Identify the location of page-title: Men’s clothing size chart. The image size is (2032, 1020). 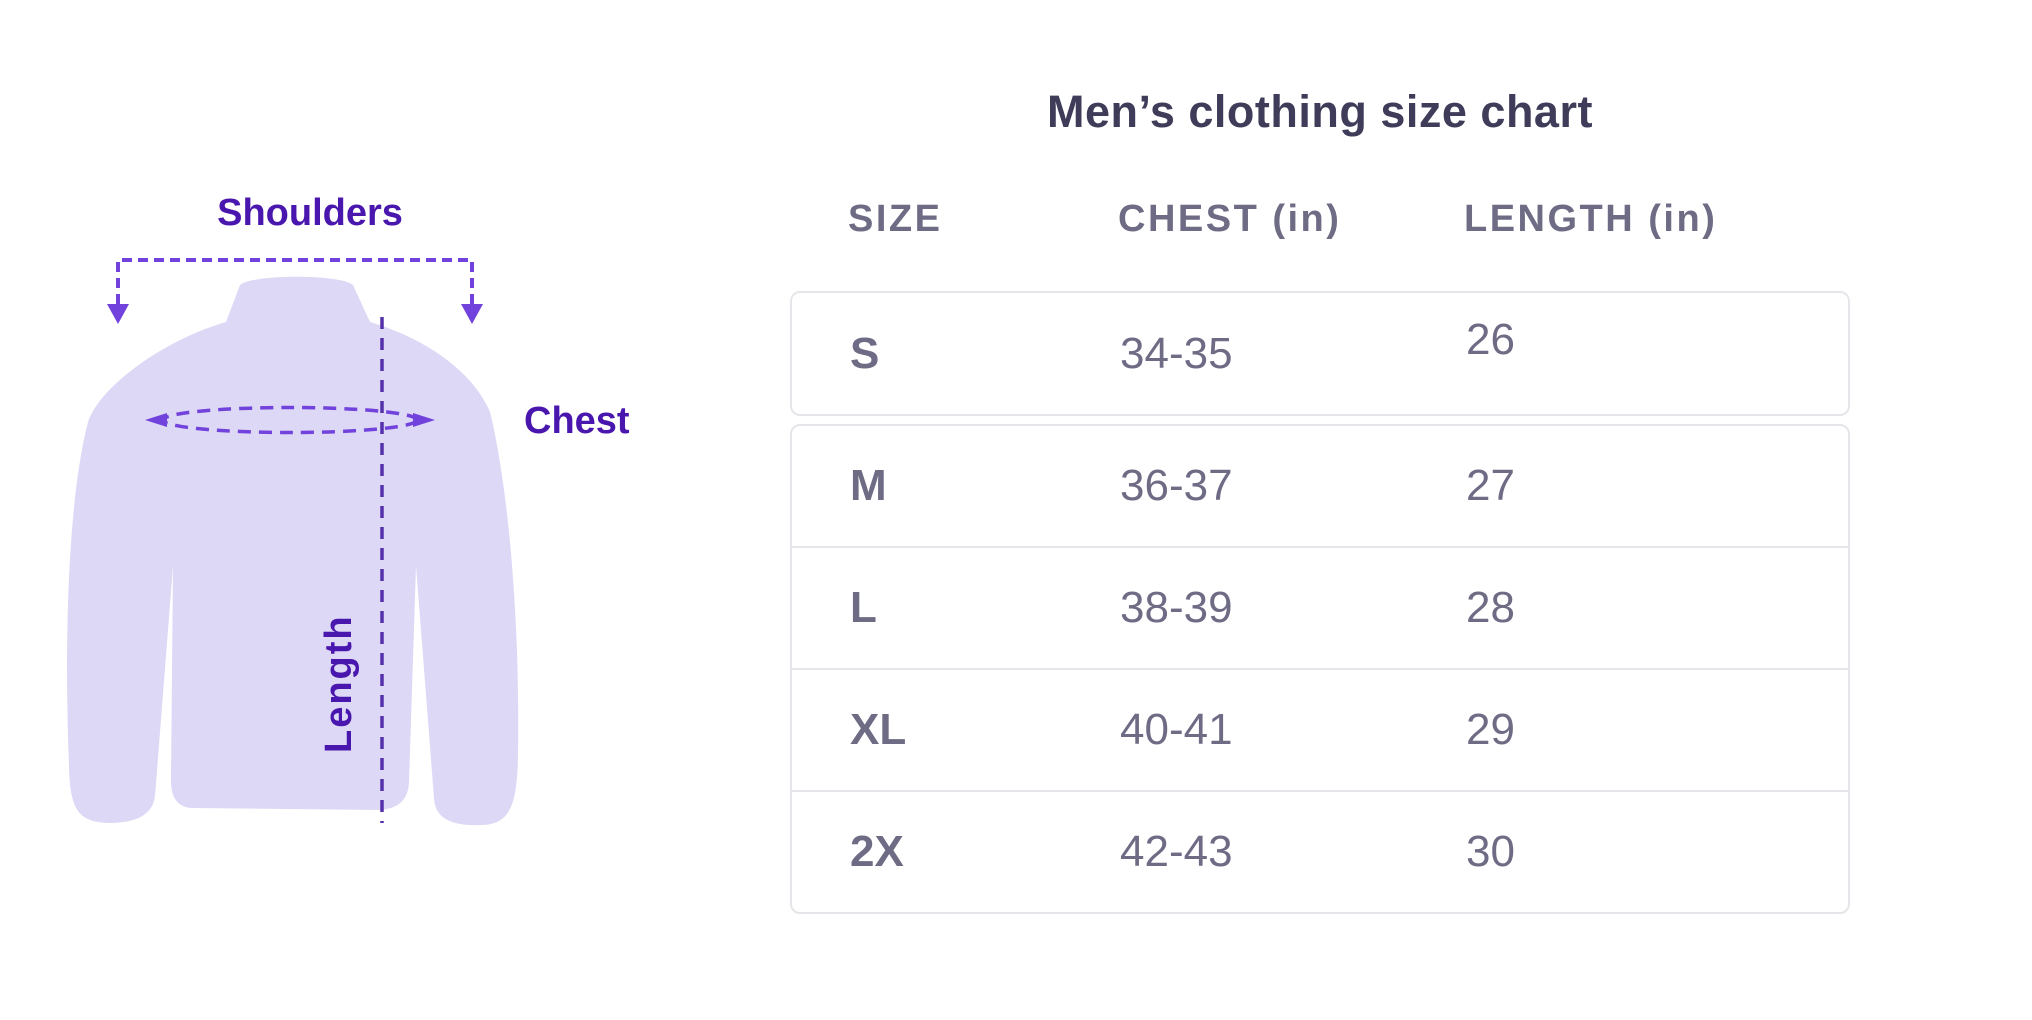
(1320, 111).